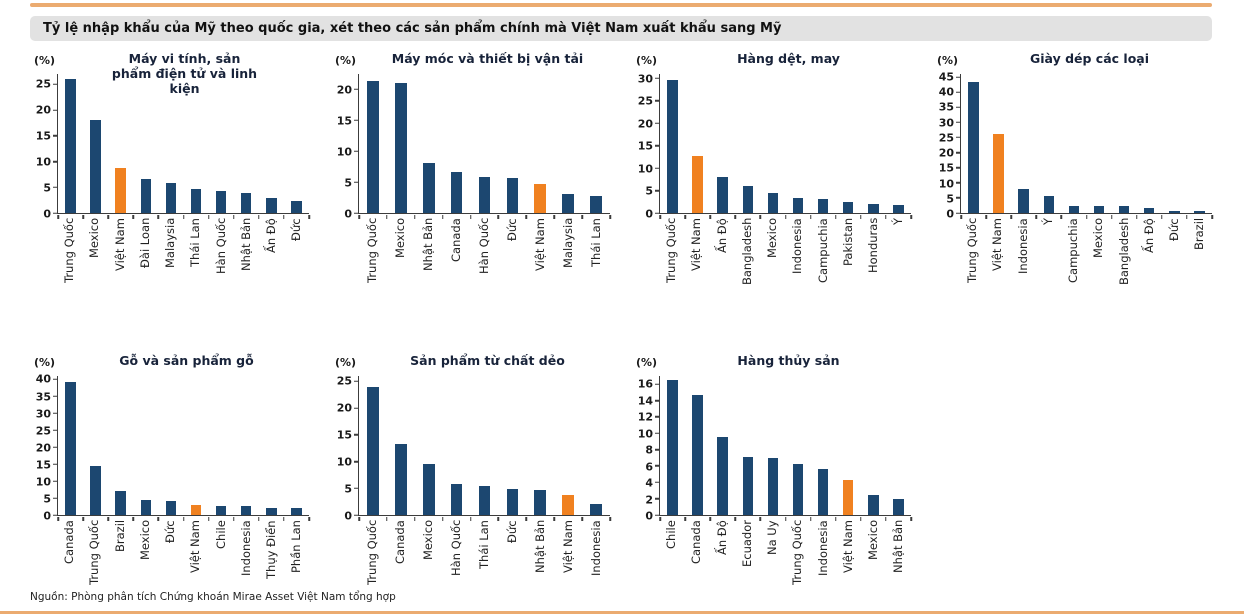 This screenshot has width=1244, height=614. Describe the element at coordinates (1074, 209) in the screenshot. I see `bar-Campuchia` at that location.